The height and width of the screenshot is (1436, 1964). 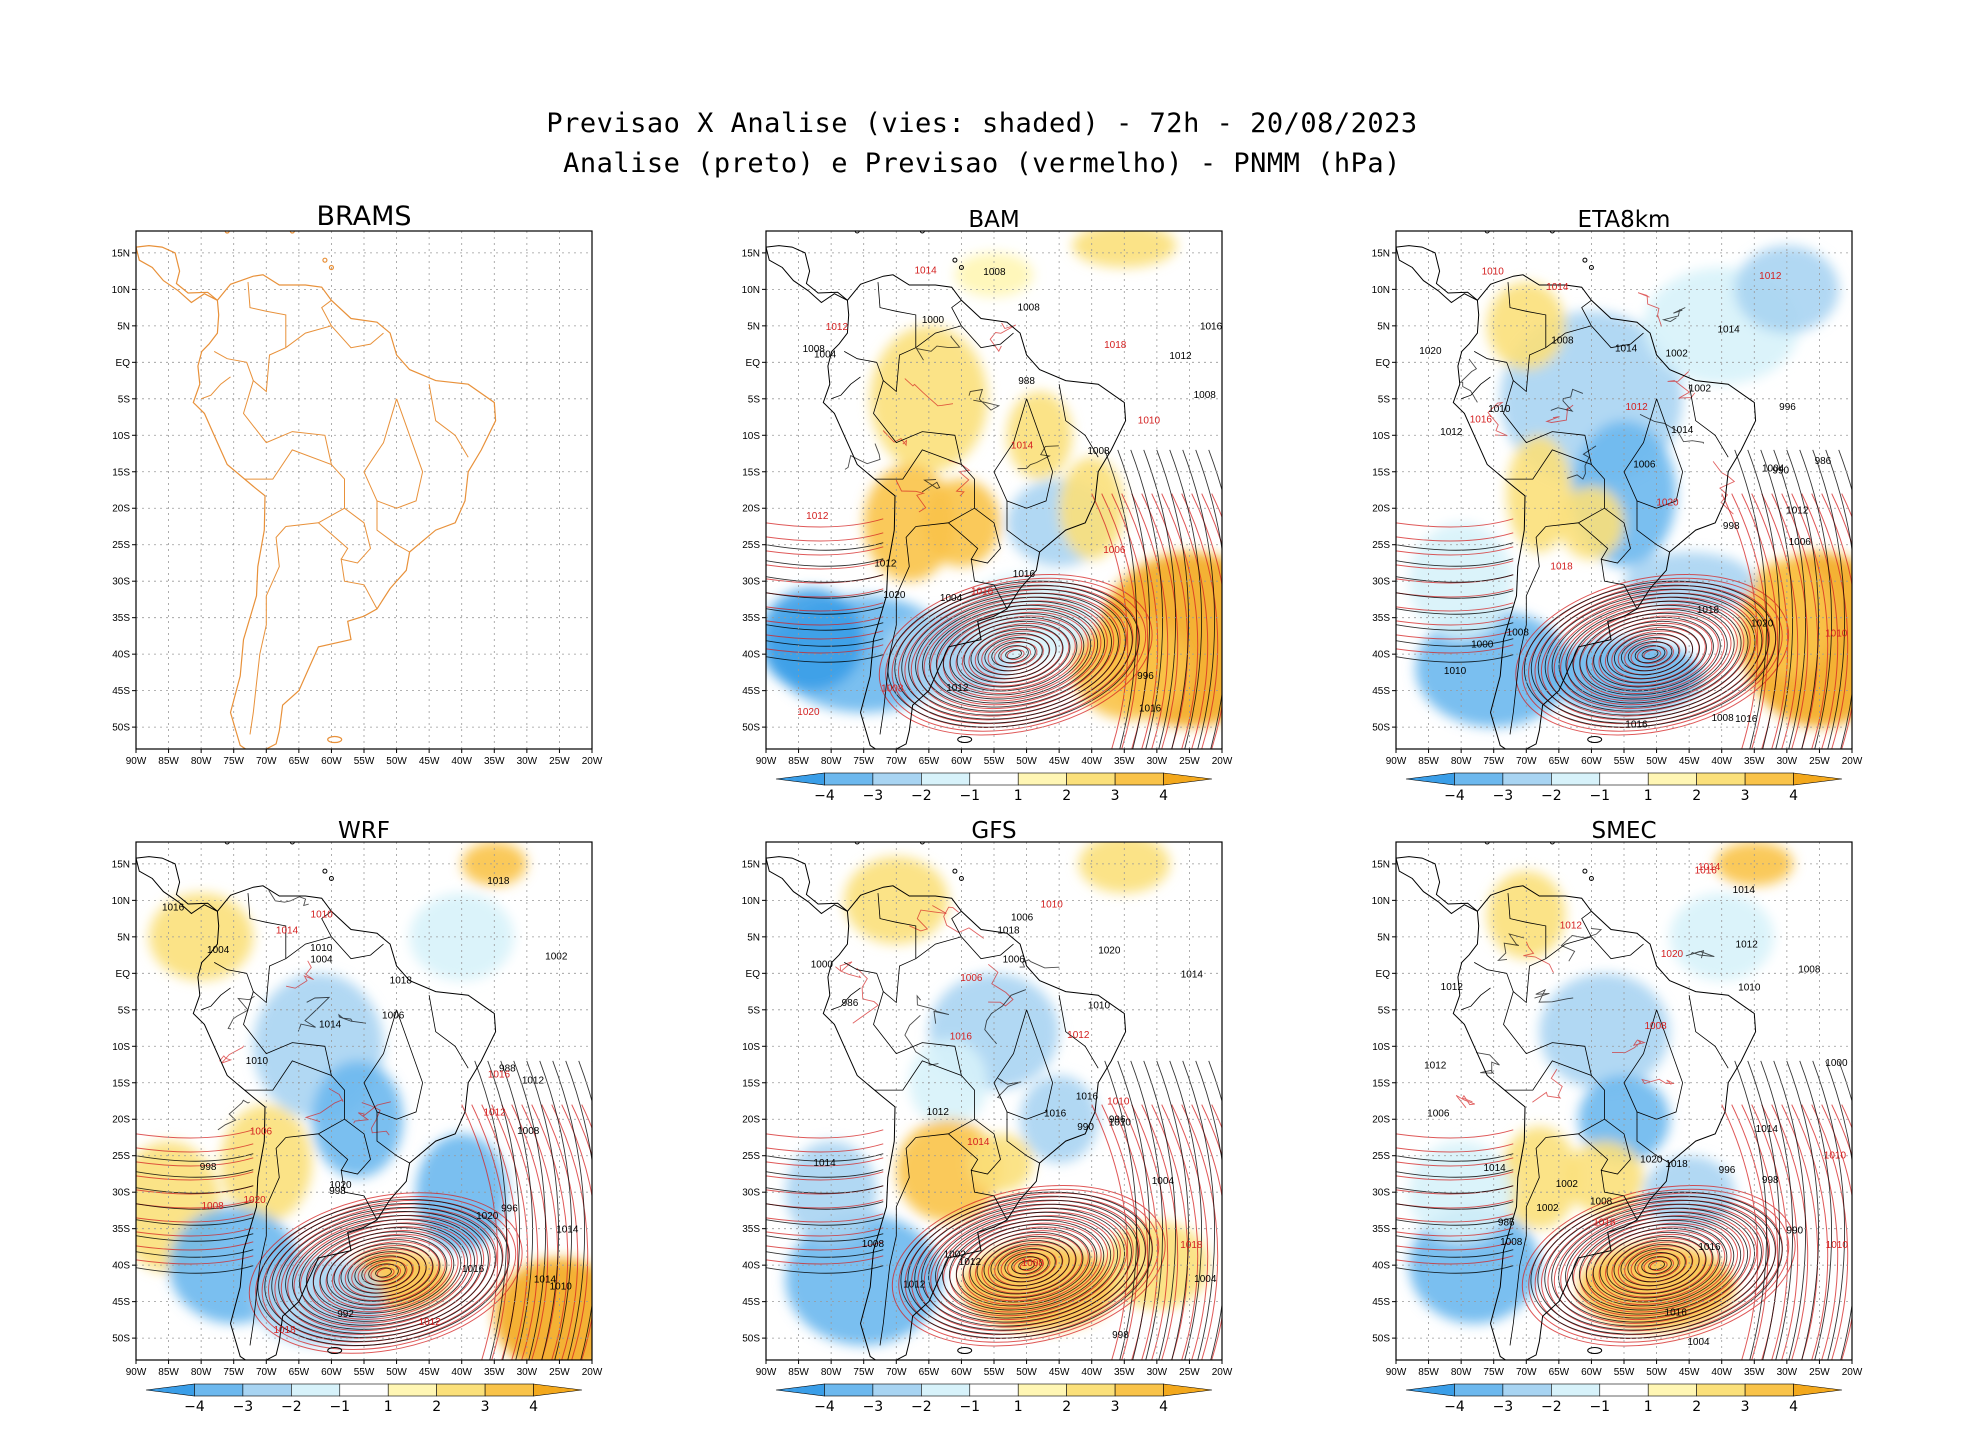 I want to click on lon-tick-label: 25W, so click(x=1189, y=1372).